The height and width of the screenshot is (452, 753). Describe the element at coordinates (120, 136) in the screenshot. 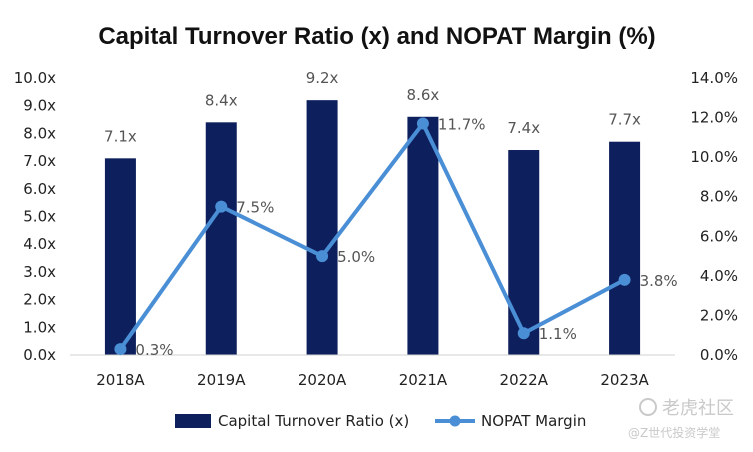

I see `bar-data-label: 7.1x` at that location.